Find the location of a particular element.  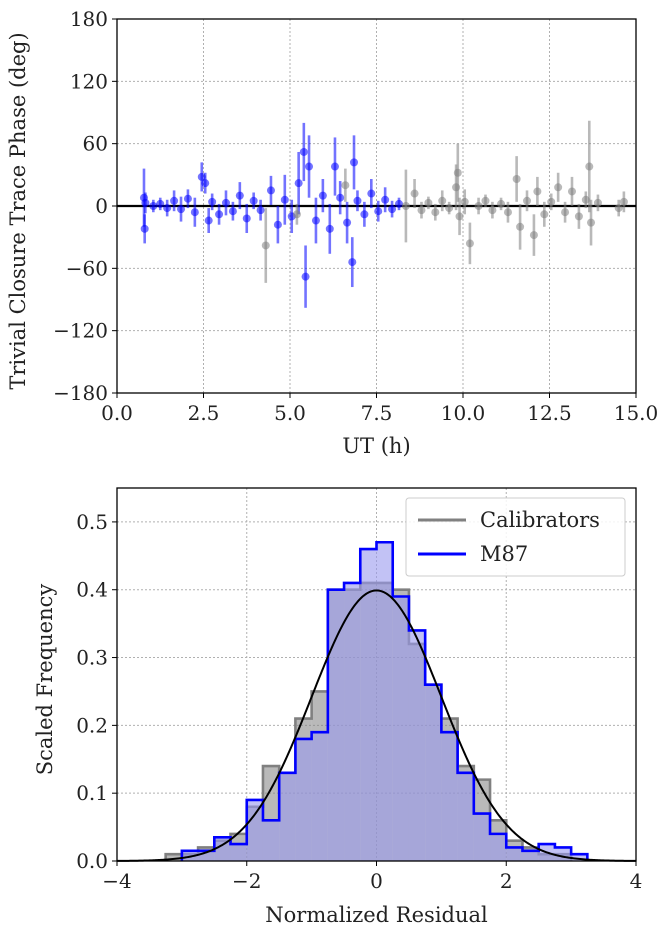

bottom-y-tick-label: 0.5 is located at coordinates (92, 522).